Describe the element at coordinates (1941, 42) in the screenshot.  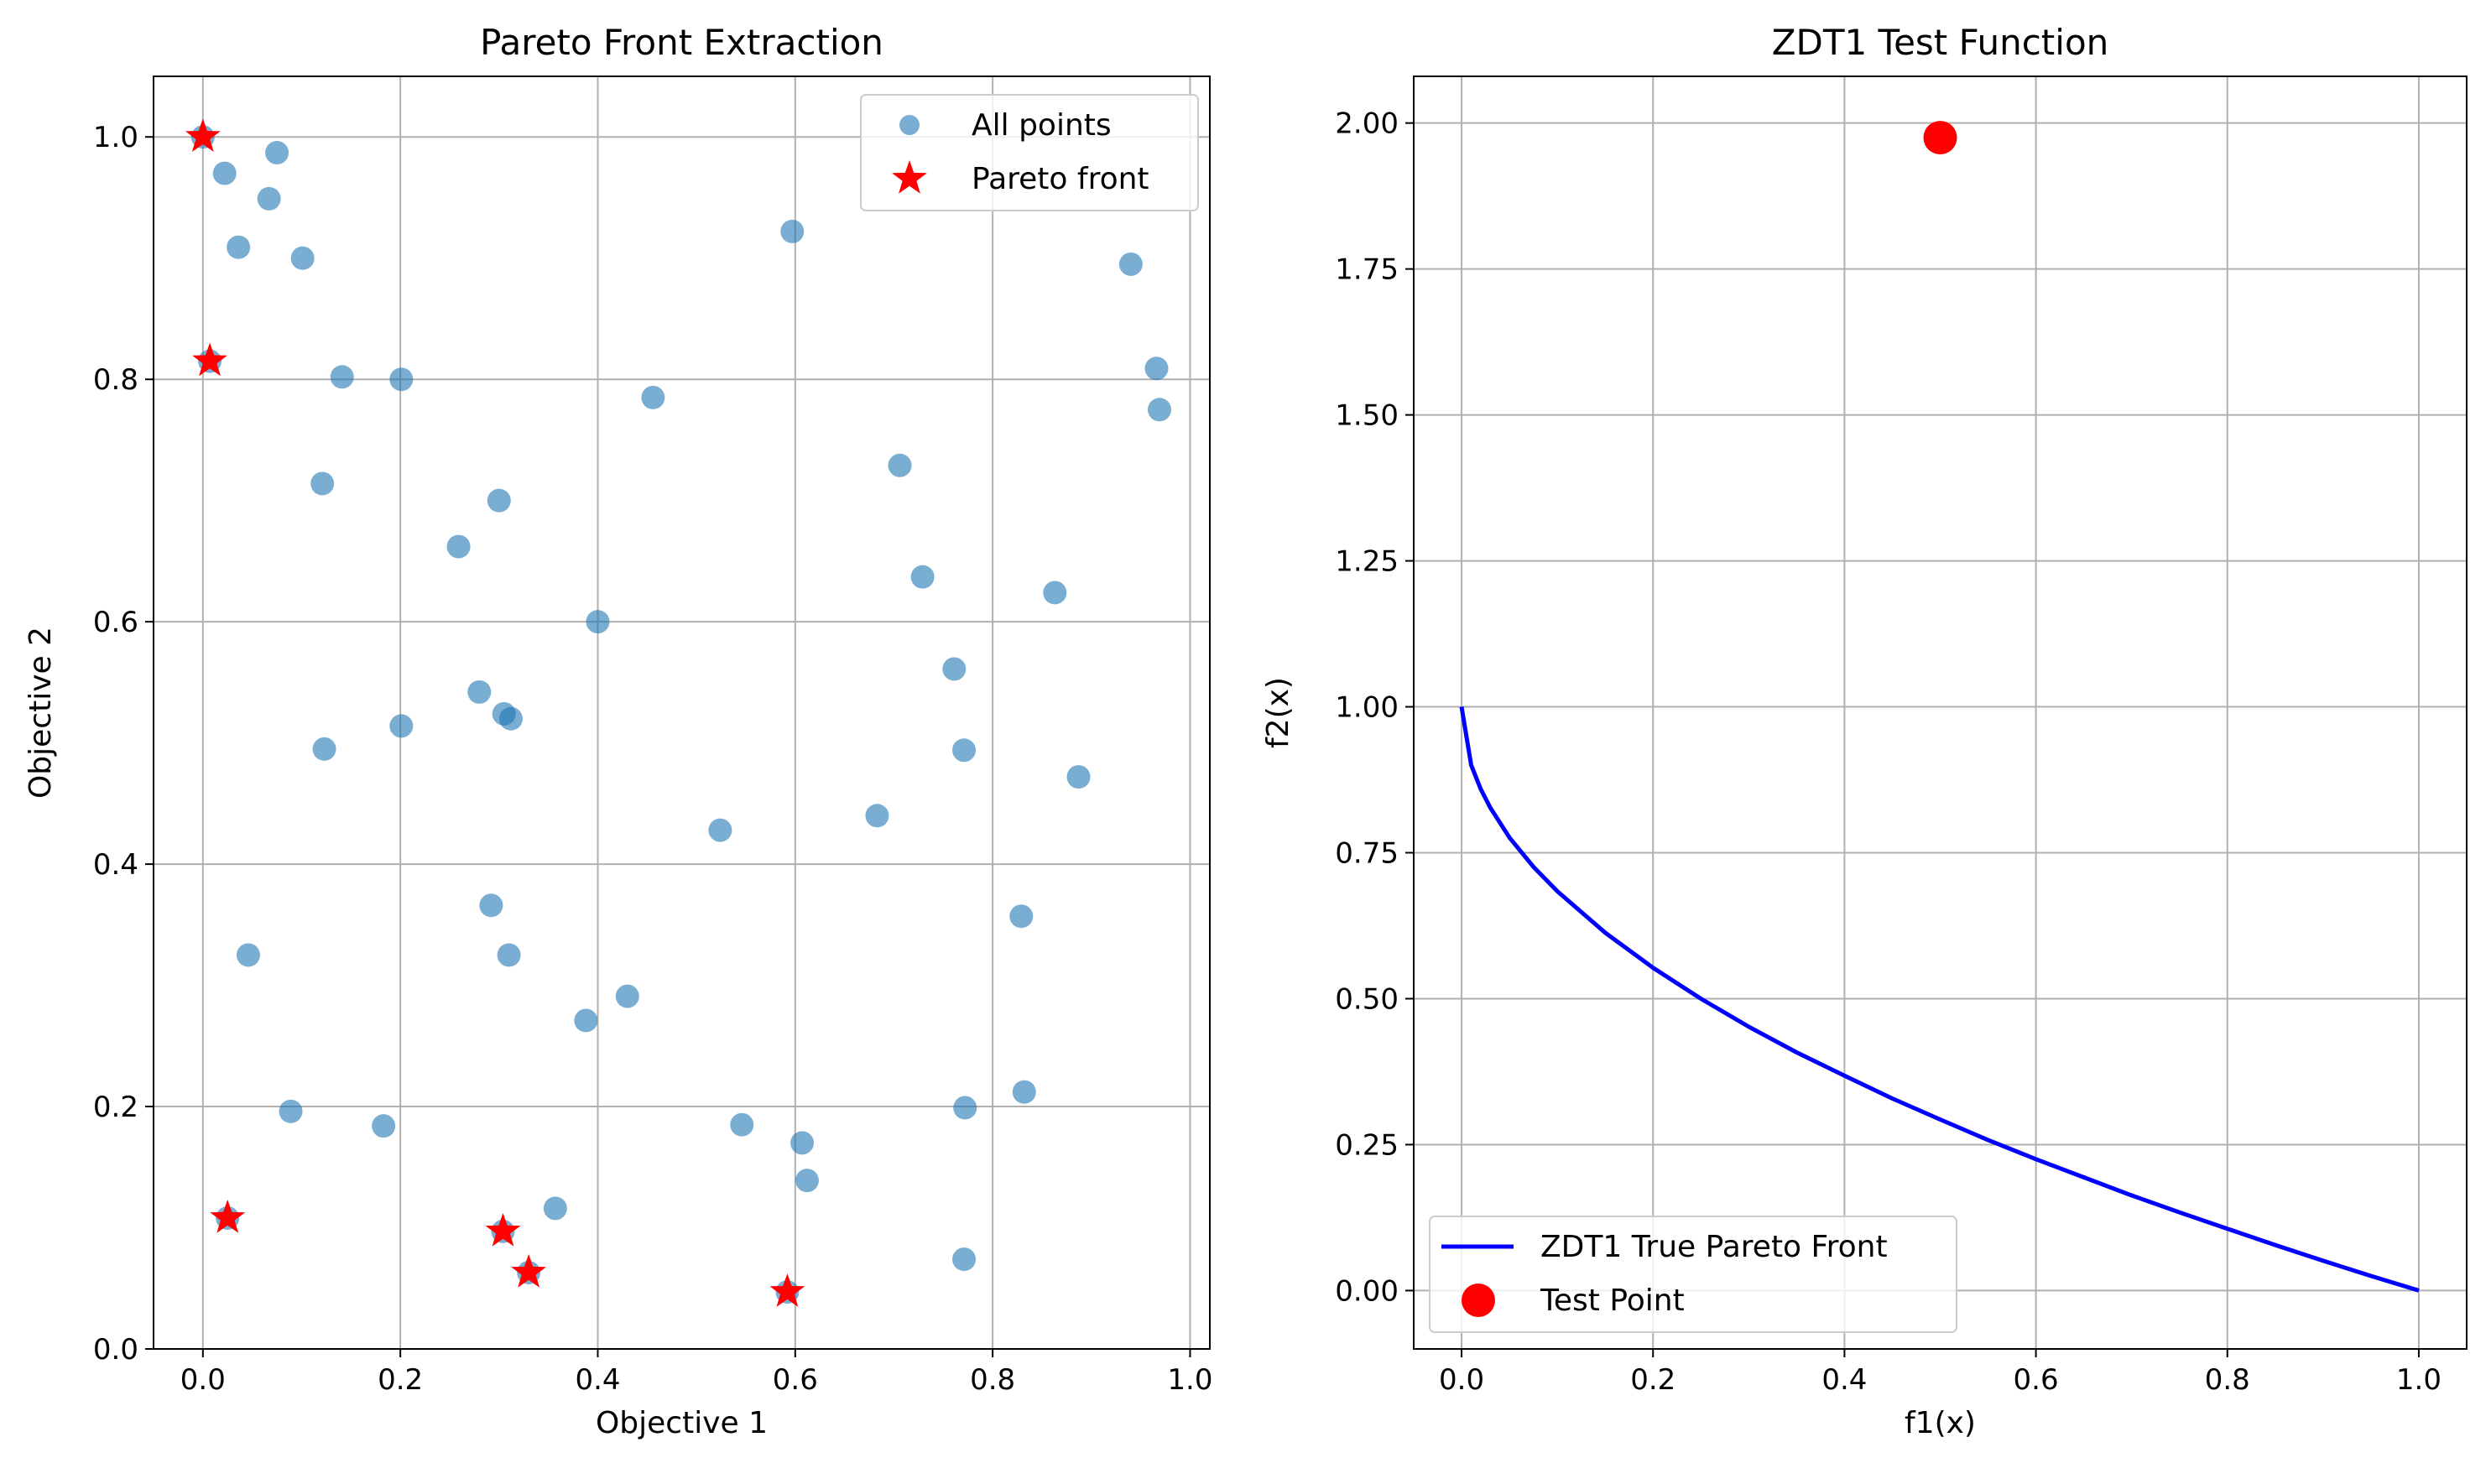
I see `zdt1-chart-title: ZDT1 Test Function` at that location.